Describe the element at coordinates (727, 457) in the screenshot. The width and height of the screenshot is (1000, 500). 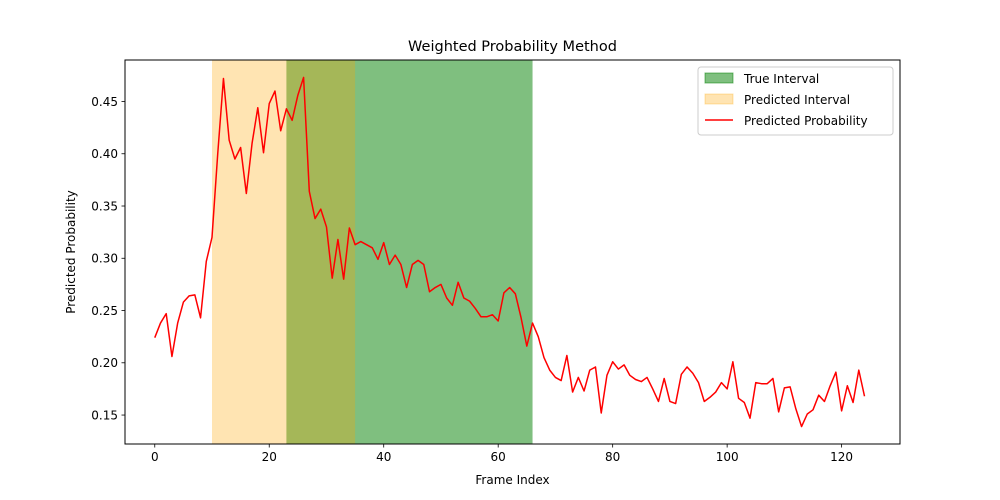
I see `x-tick-label: 100` at that location.